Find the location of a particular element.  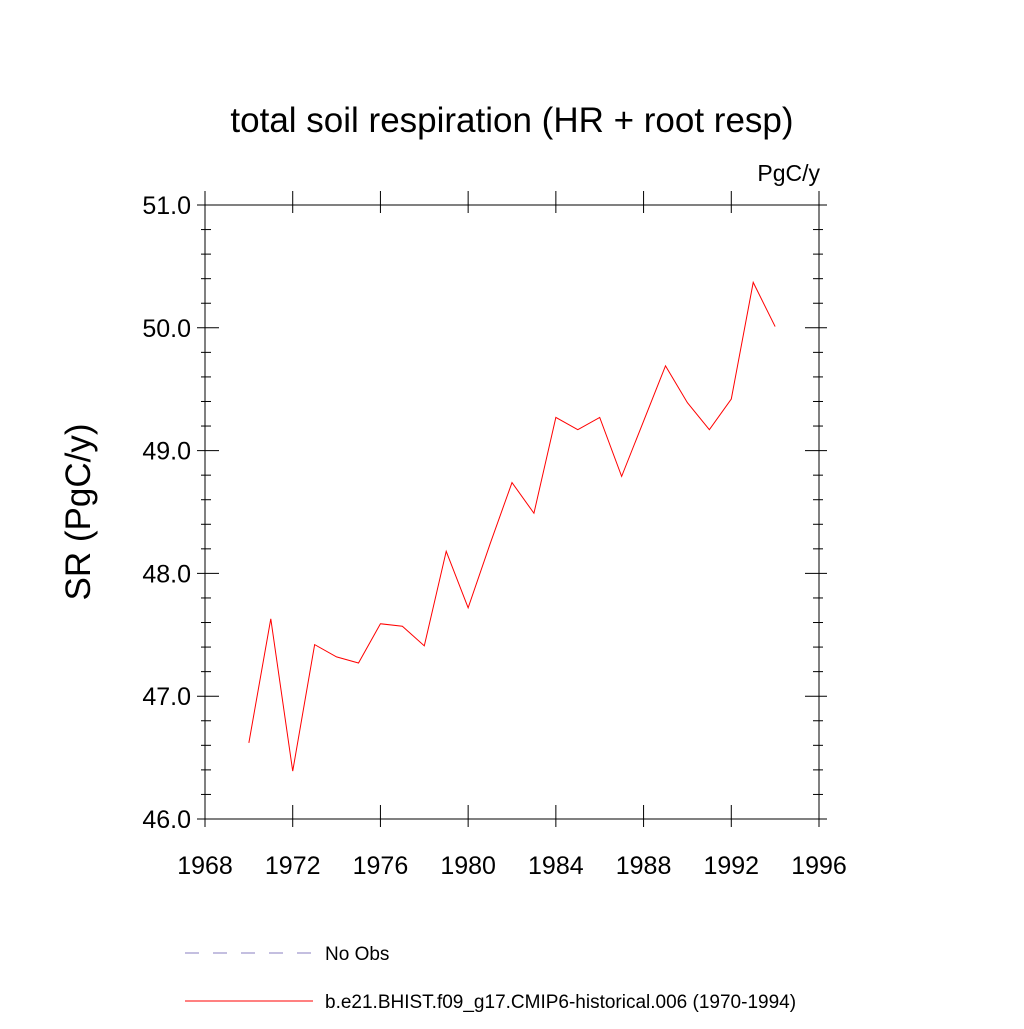

legend-label-0: No Obs is located at coordinates (357, 954).